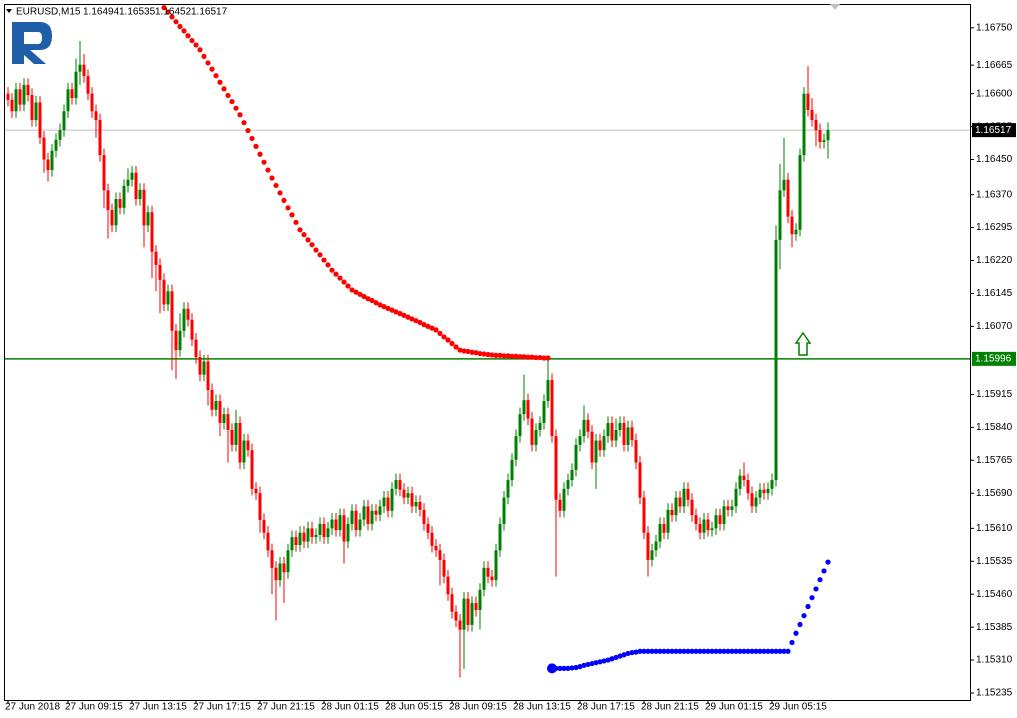 Image resolution: width=1017 pixels, height=718 pixels. Describe the element at coordinates (286, 707) in the screenshot. I see `x-tick-label: 27 Jun 21:15` at that location.